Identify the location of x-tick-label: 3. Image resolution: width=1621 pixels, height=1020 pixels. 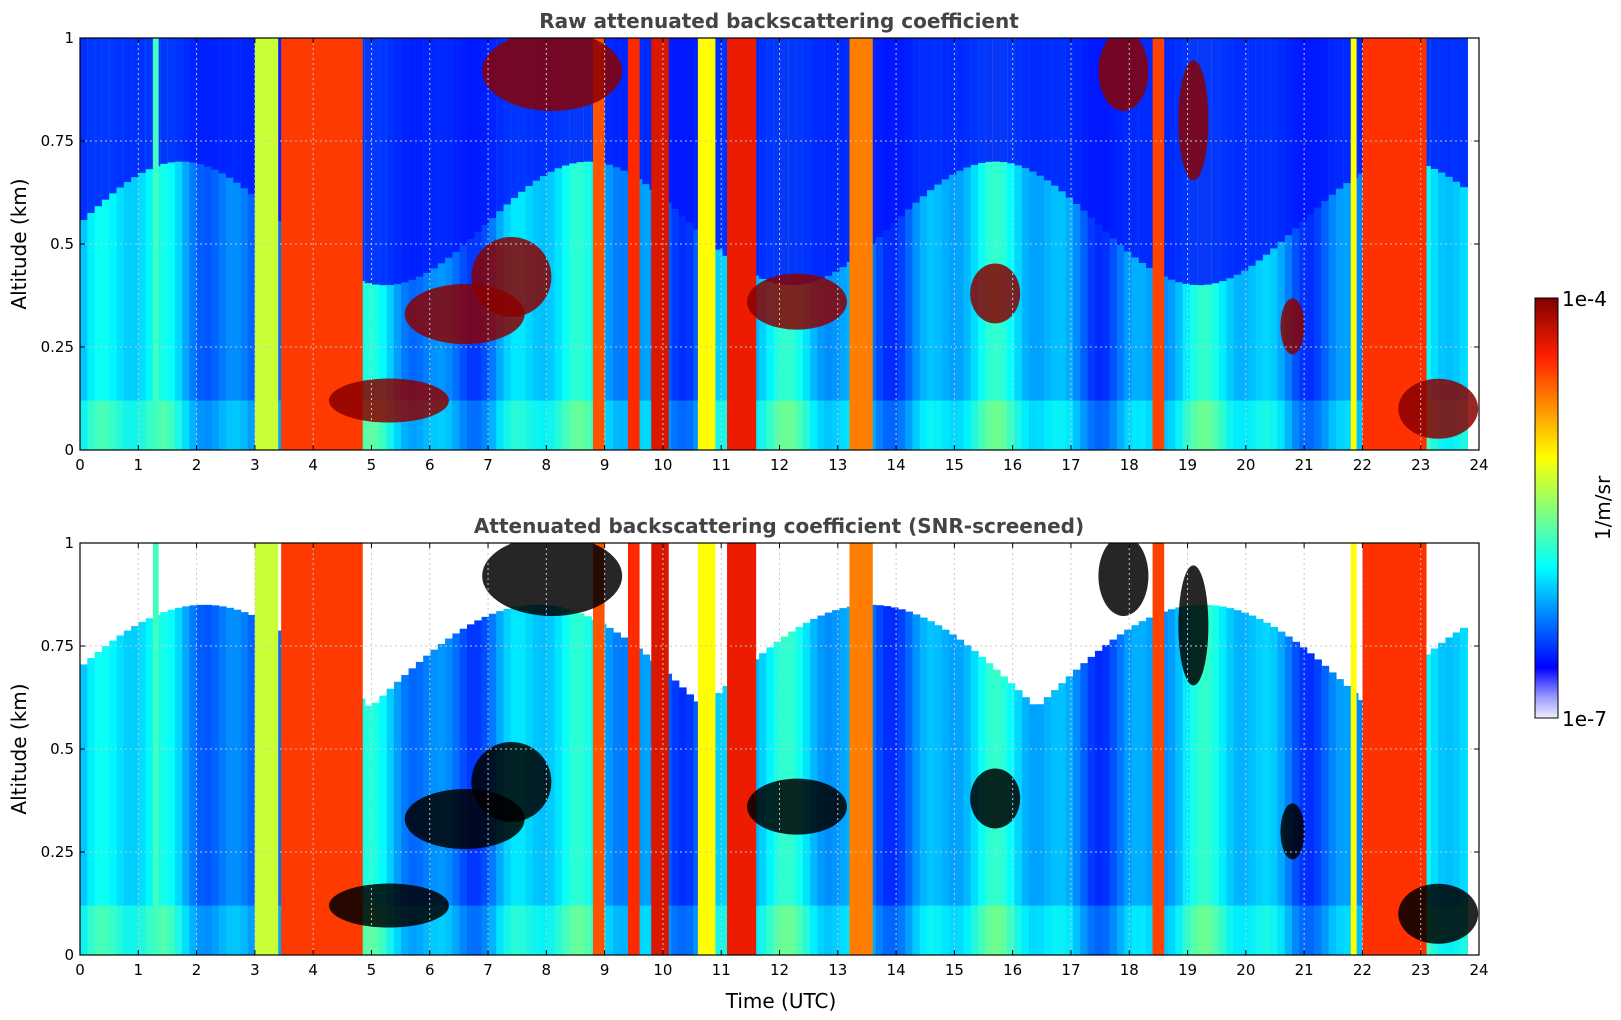
(255, 465).